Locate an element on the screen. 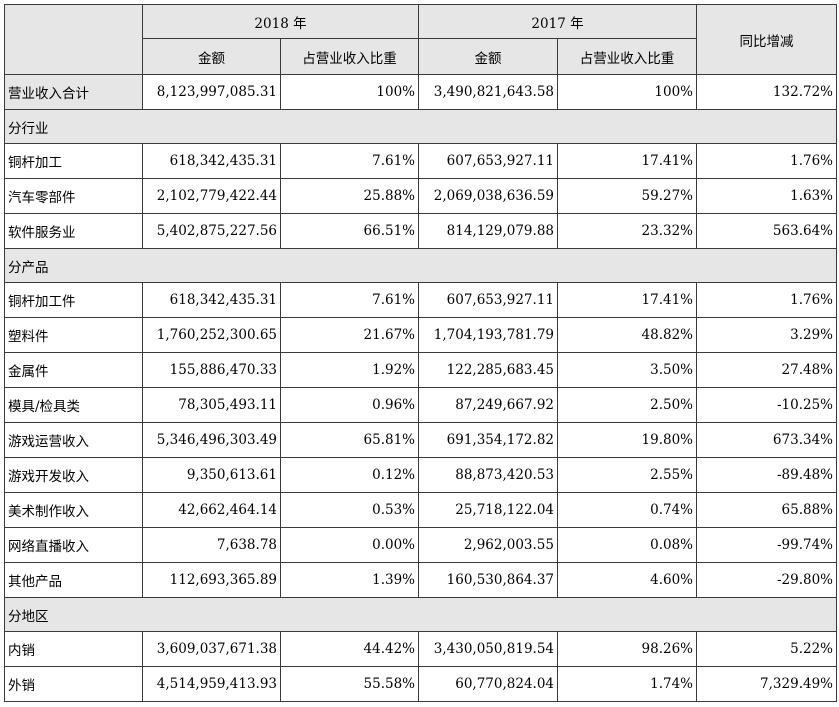 The image size is (839, 707). ratio-2018: 25.88% is located at coordinates (349, 196).